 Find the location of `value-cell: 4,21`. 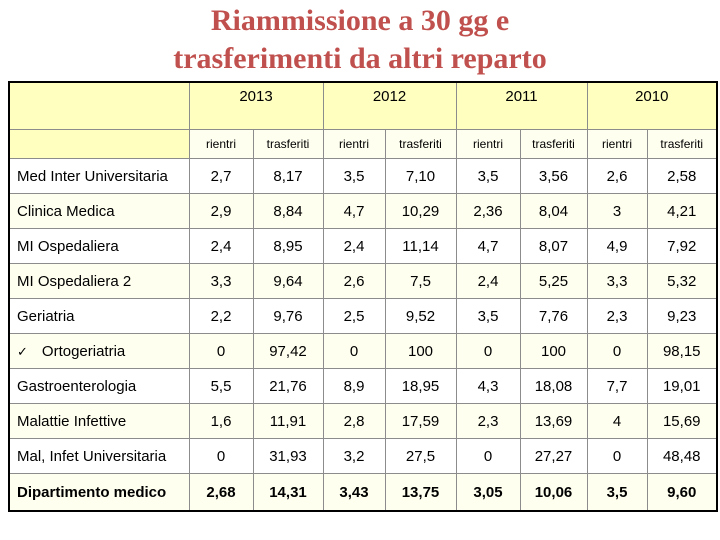

value-cell: 4,21 is located at coordinates (682, 211).